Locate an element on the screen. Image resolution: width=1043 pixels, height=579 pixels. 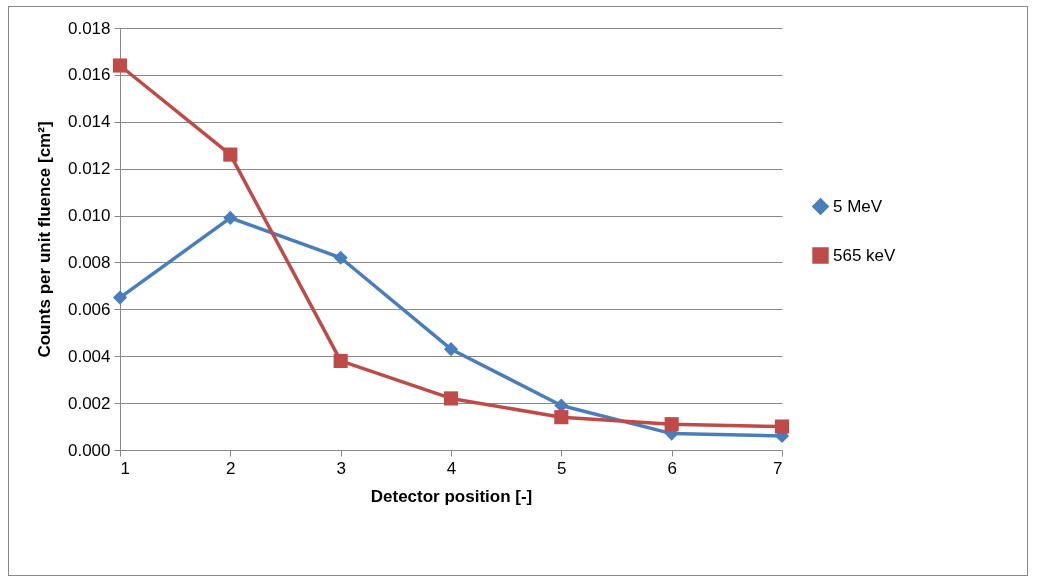
y-tick-label: 0.010 is located at coordinates (89, 216).